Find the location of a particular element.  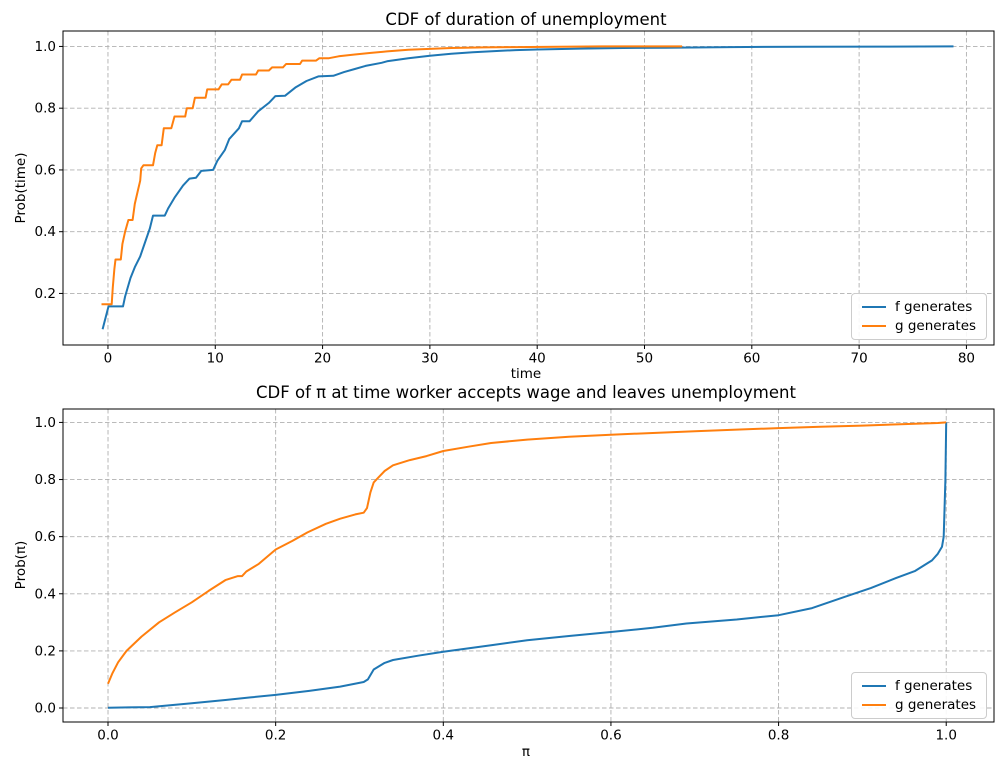

x-tick-label: 50 is located at coordinates (644, 359).